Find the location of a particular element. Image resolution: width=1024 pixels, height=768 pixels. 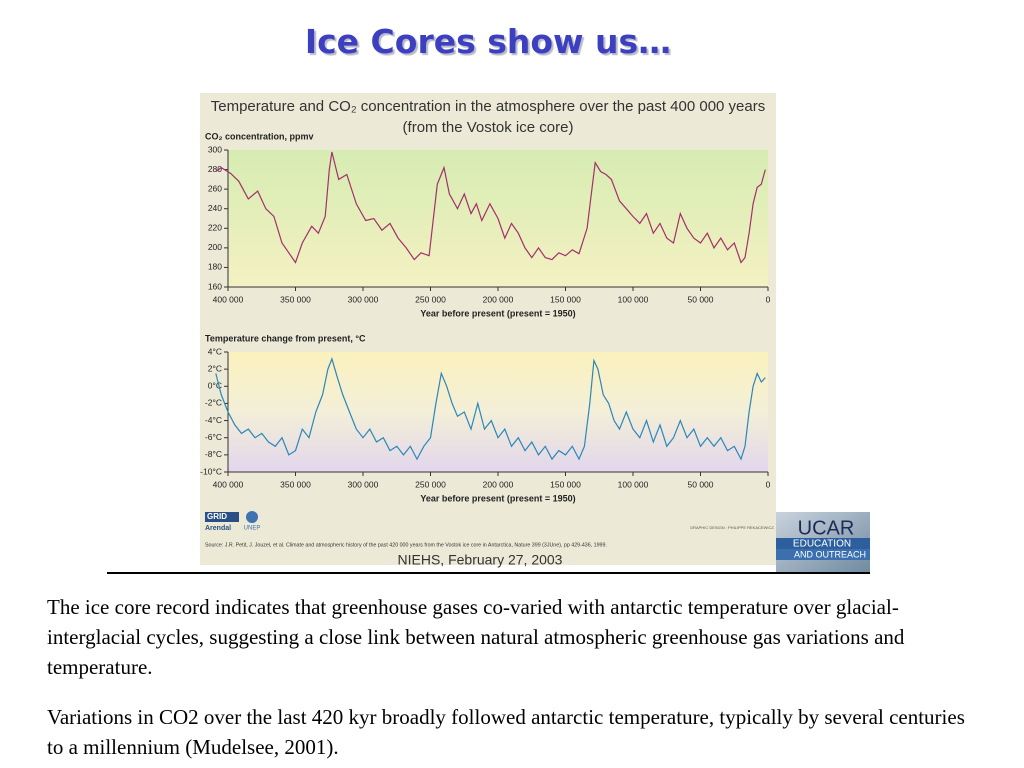

y-tick-label: 260 is located at coordinates (215, 188).